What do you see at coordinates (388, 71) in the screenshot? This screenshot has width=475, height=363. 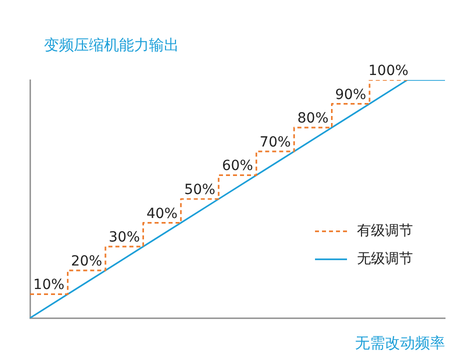 I see `data-label: 100%` at bounding box center [388, 71].